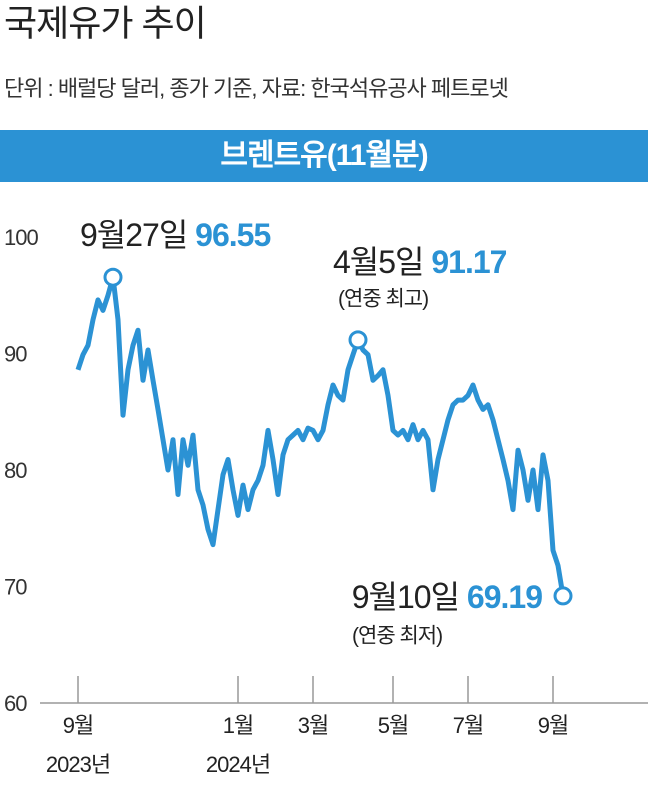 The height and width of the screenshot is (788, 648). What do you see at coordinates (393, 725) in the screenshot?
I see `x-tick-label: 5월` at bounding box center [393, 725].